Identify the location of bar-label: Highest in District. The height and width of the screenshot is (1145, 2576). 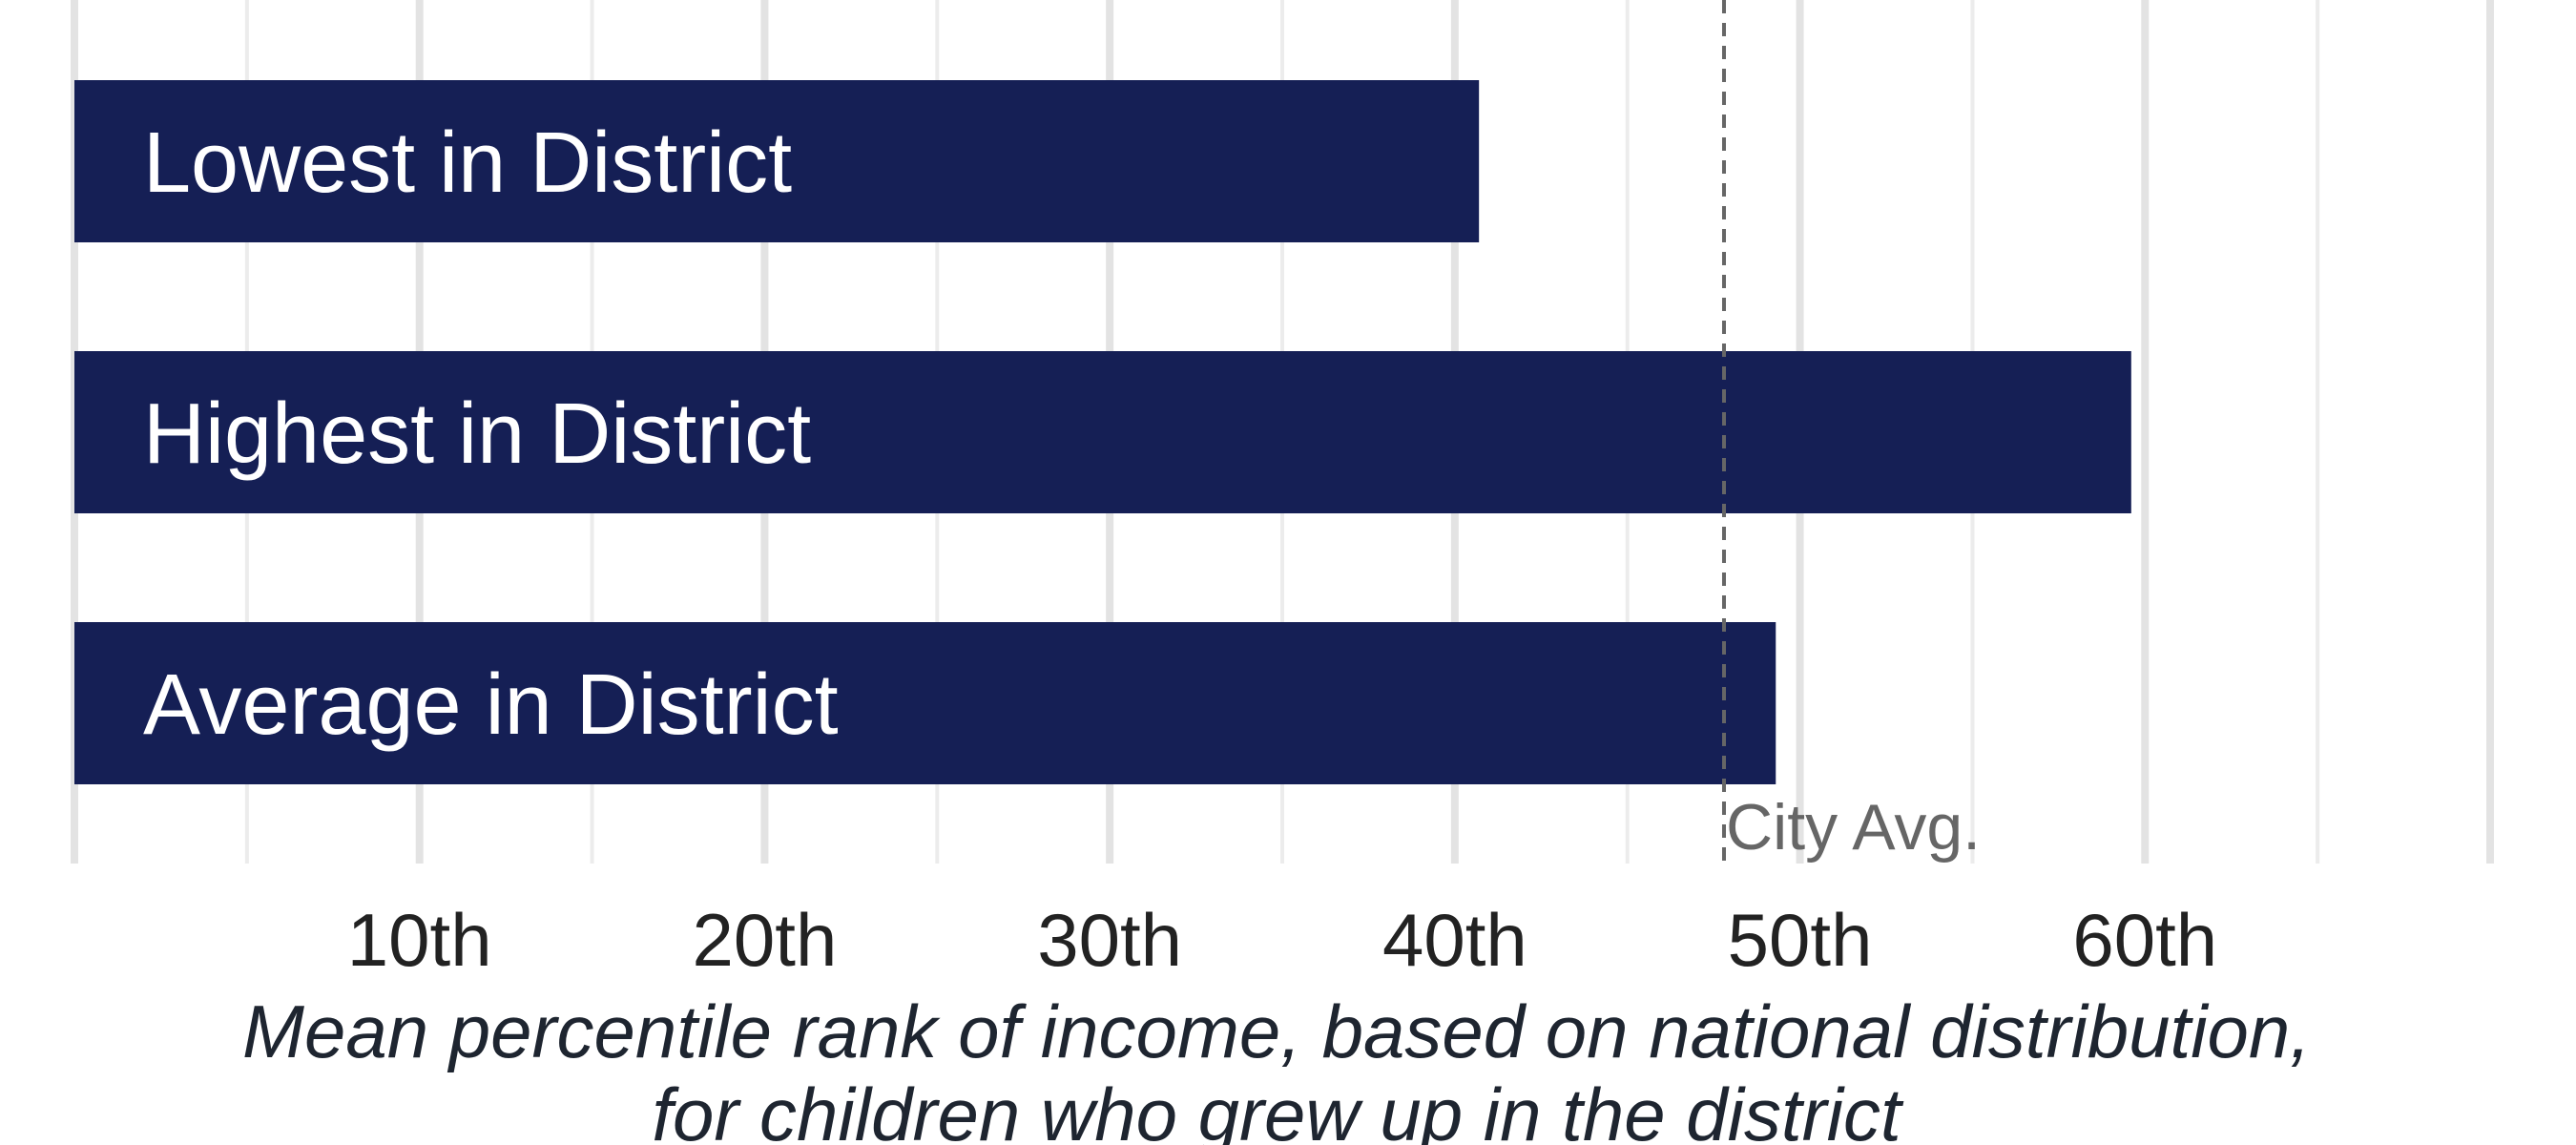
(477, 434).